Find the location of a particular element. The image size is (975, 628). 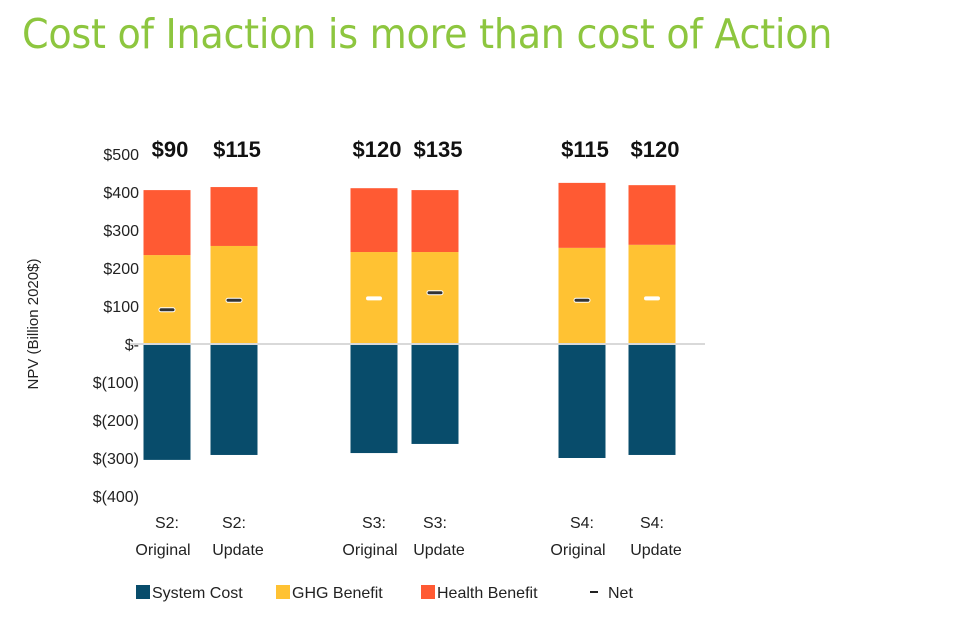

total-labels: $90 $115 $120 $135 $115 $120 is located at coordinates (416, 149).